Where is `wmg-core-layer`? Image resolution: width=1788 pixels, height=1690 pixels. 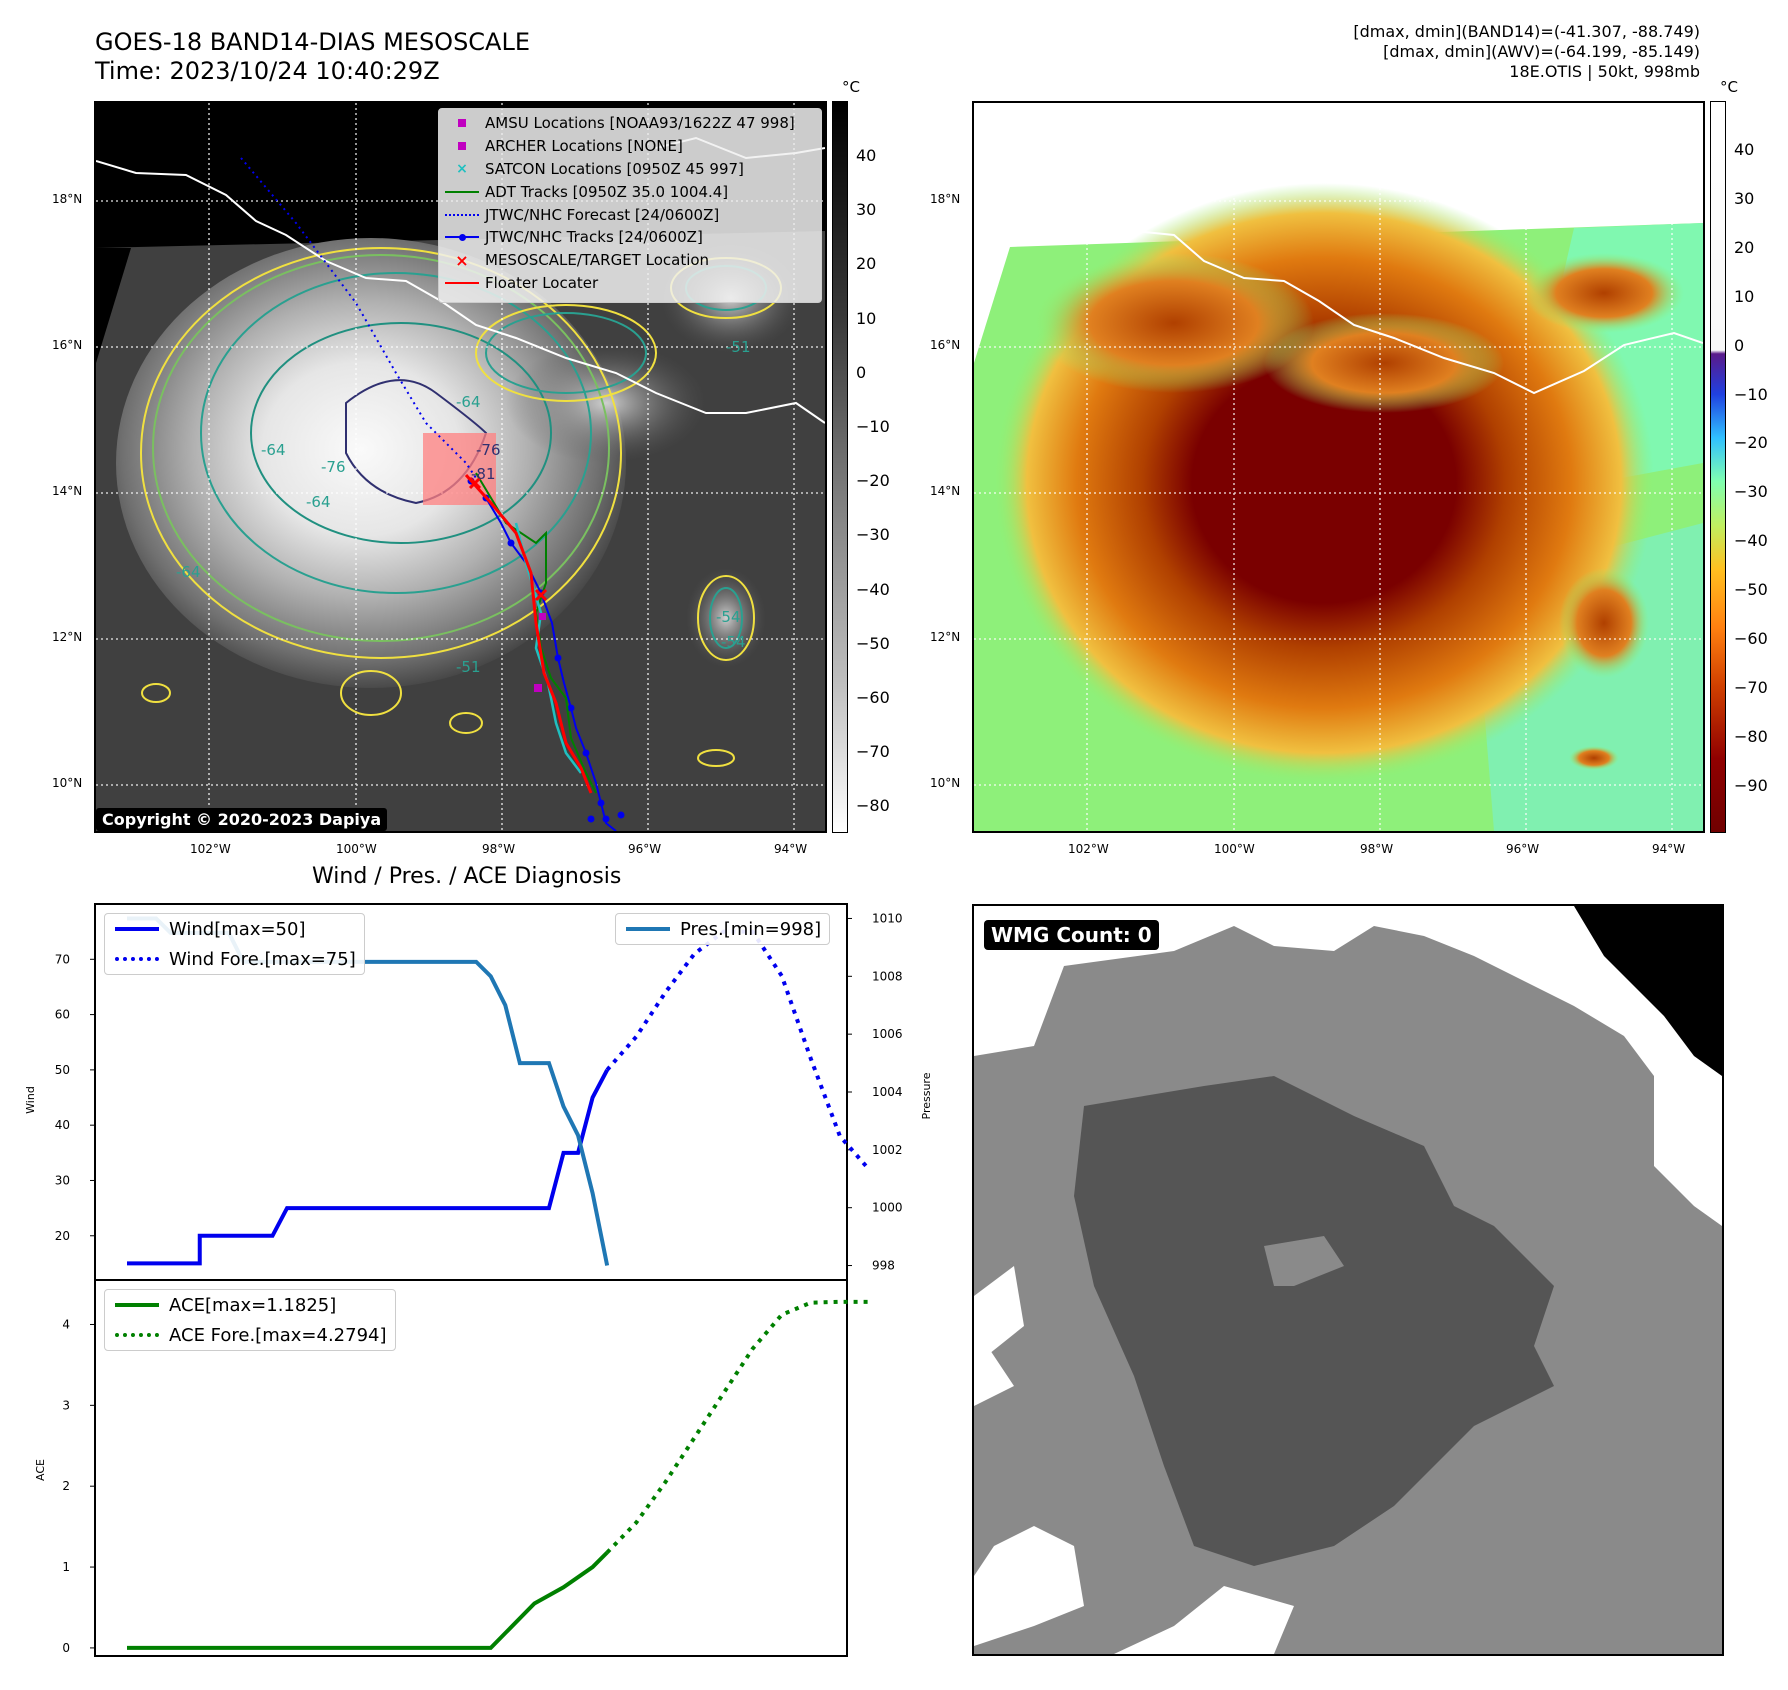 wmg-core-layer is located at coordinates (1314, 1321).